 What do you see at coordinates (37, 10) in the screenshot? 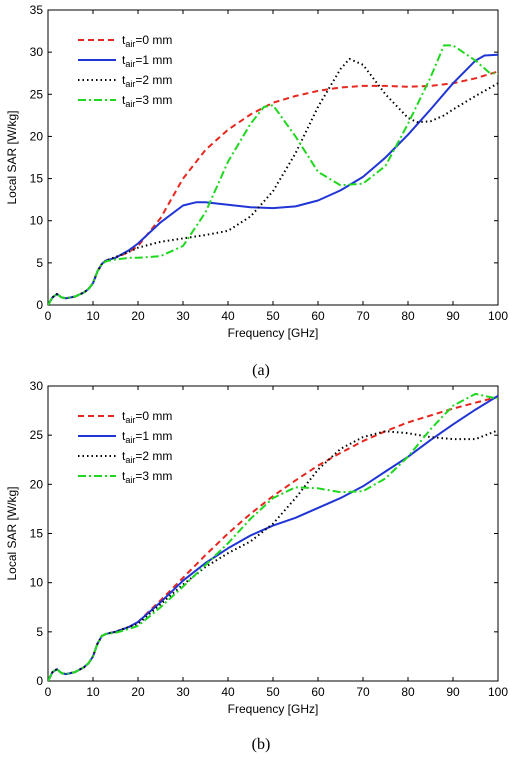
I see `y-tick-label: 35` at bounding box center [37, 10].